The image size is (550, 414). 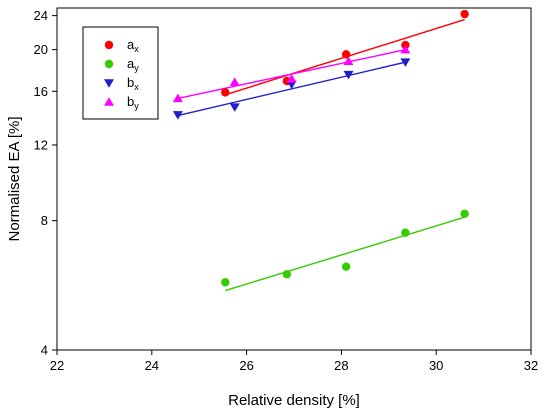 I want to click on y-tick-label: 4, so click(x=44, y=350).